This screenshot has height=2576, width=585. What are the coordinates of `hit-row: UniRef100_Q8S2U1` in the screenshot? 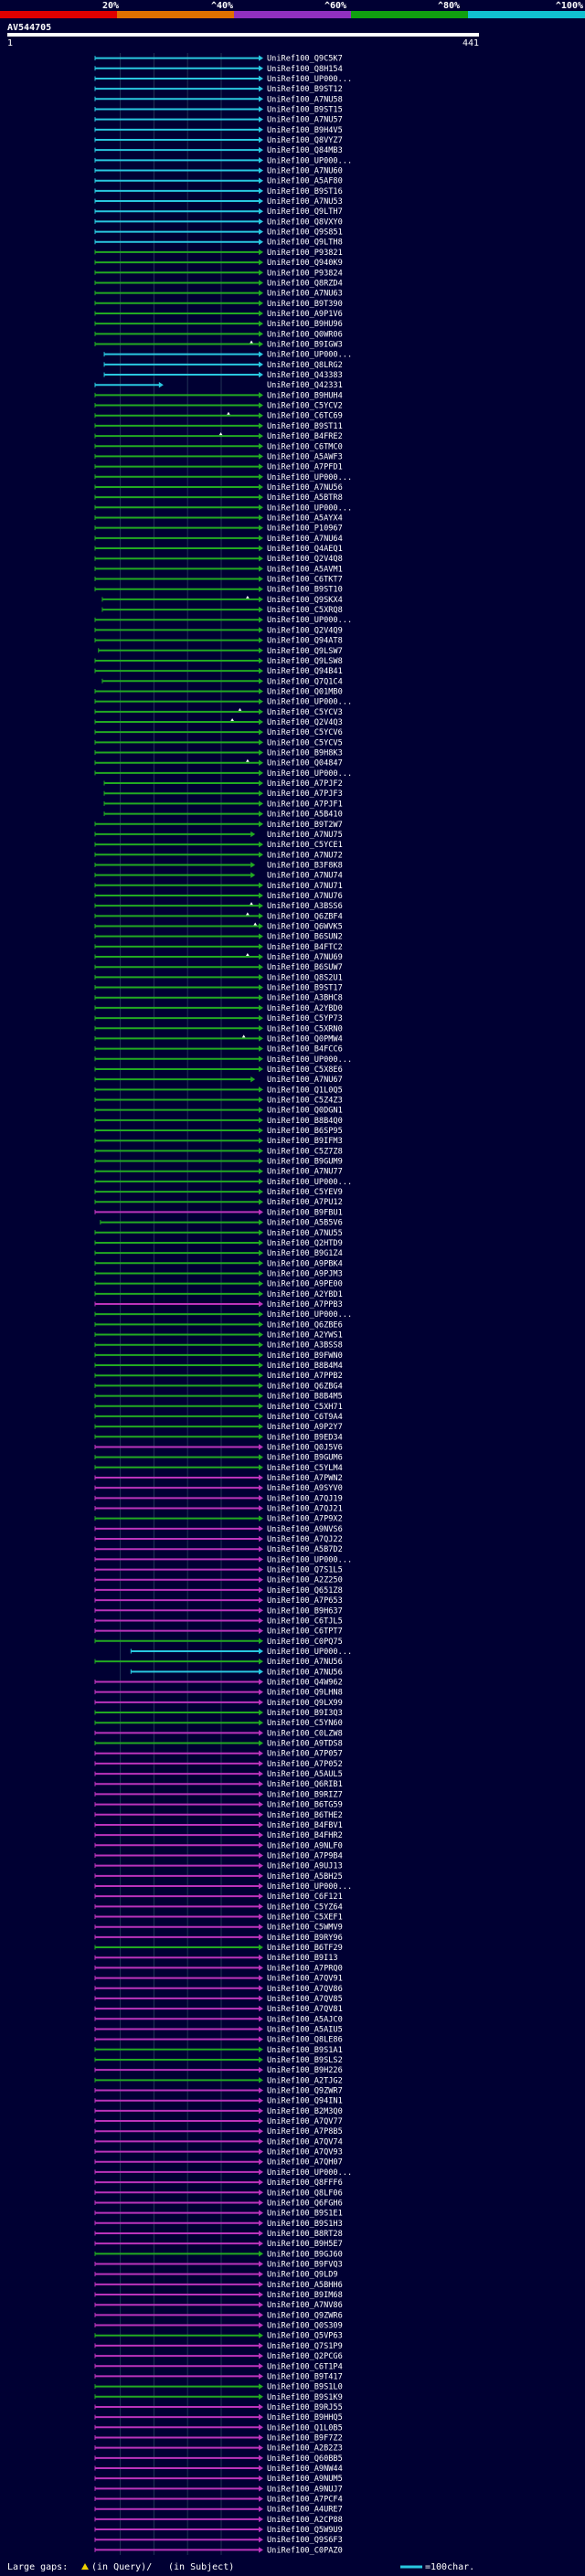 It's located at (219, 977).